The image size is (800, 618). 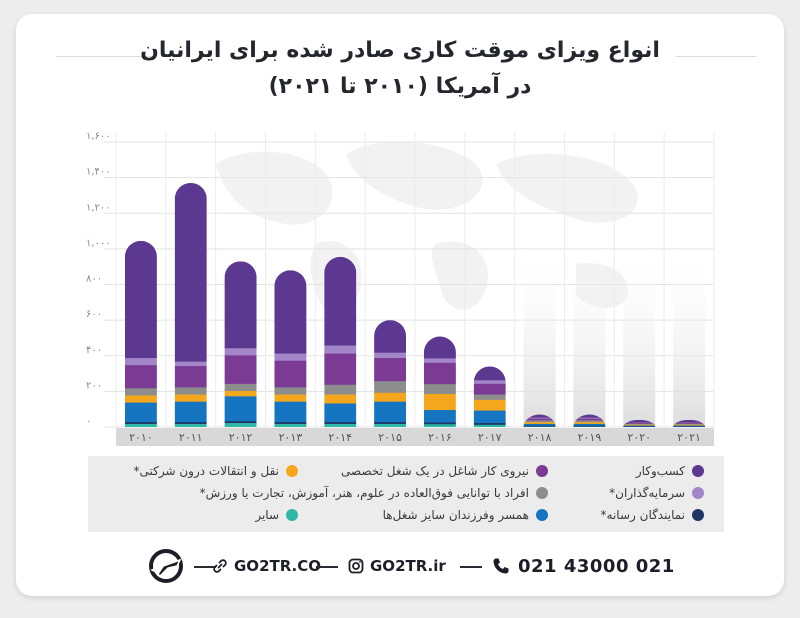 I want to click on x-tick-label: ۲۰۱۹, so click(x=590, y=437).